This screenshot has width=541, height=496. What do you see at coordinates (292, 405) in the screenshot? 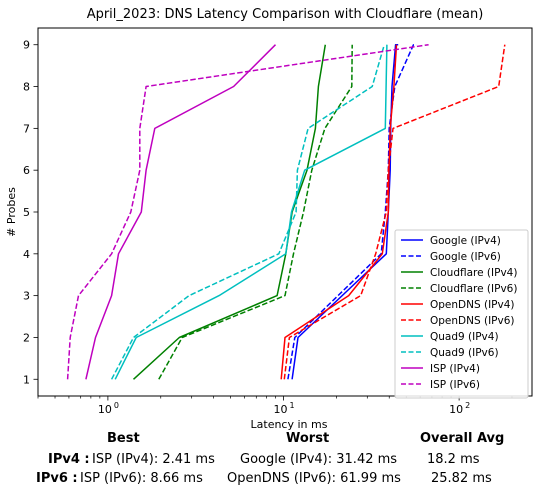
I see `x-tick-exponent: 1` at bounding box center [292, 405].